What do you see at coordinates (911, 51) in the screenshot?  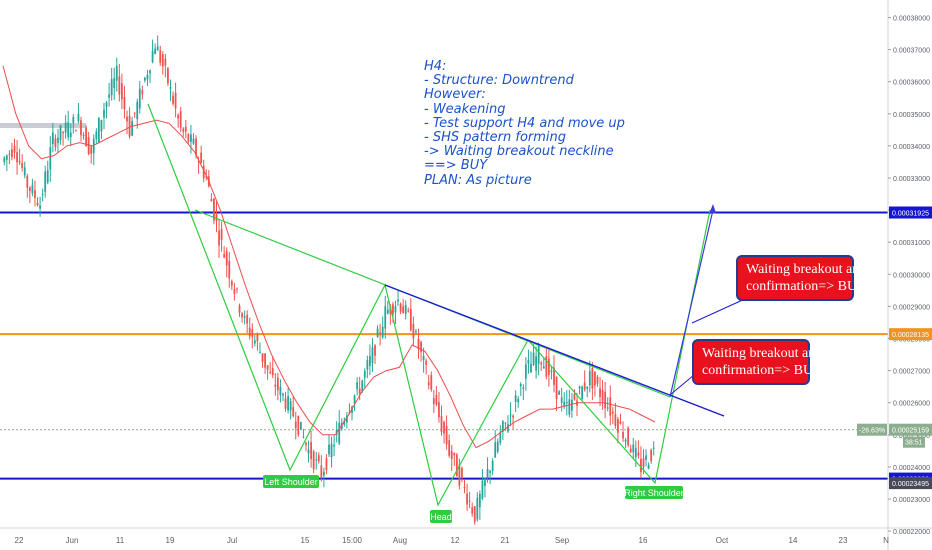 I see `y-tick-label: 0.00037000` at bounding box center [911, 51].